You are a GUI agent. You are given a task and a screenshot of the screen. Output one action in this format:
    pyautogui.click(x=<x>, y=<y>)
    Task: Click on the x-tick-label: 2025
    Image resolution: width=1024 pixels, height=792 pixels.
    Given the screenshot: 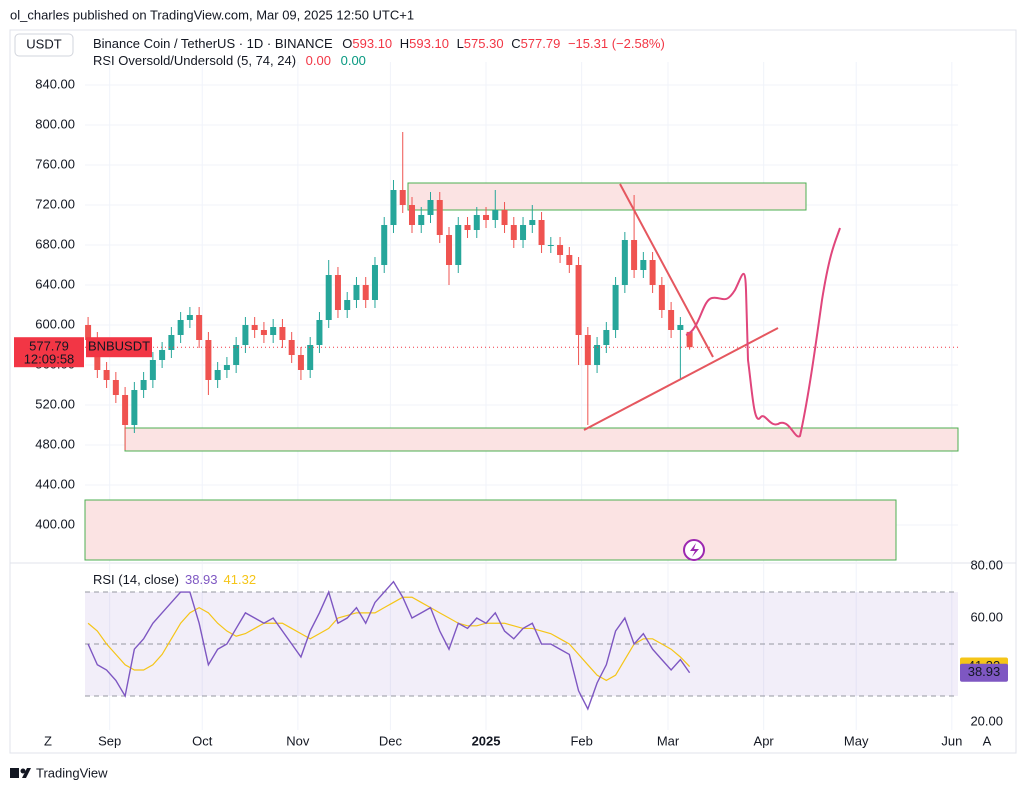 What is the action you would take?
    pyautogui.click(x=486, y=740)
    